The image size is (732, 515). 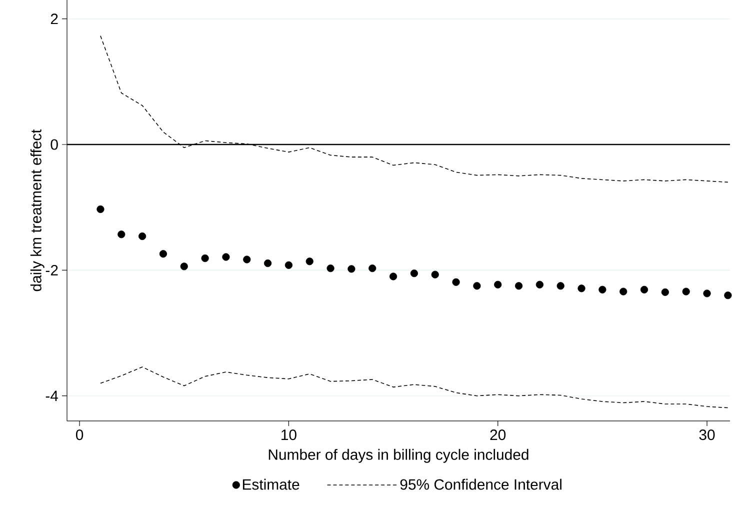 I want to click on y-tick-label: 2, so click(x=54, y=19).